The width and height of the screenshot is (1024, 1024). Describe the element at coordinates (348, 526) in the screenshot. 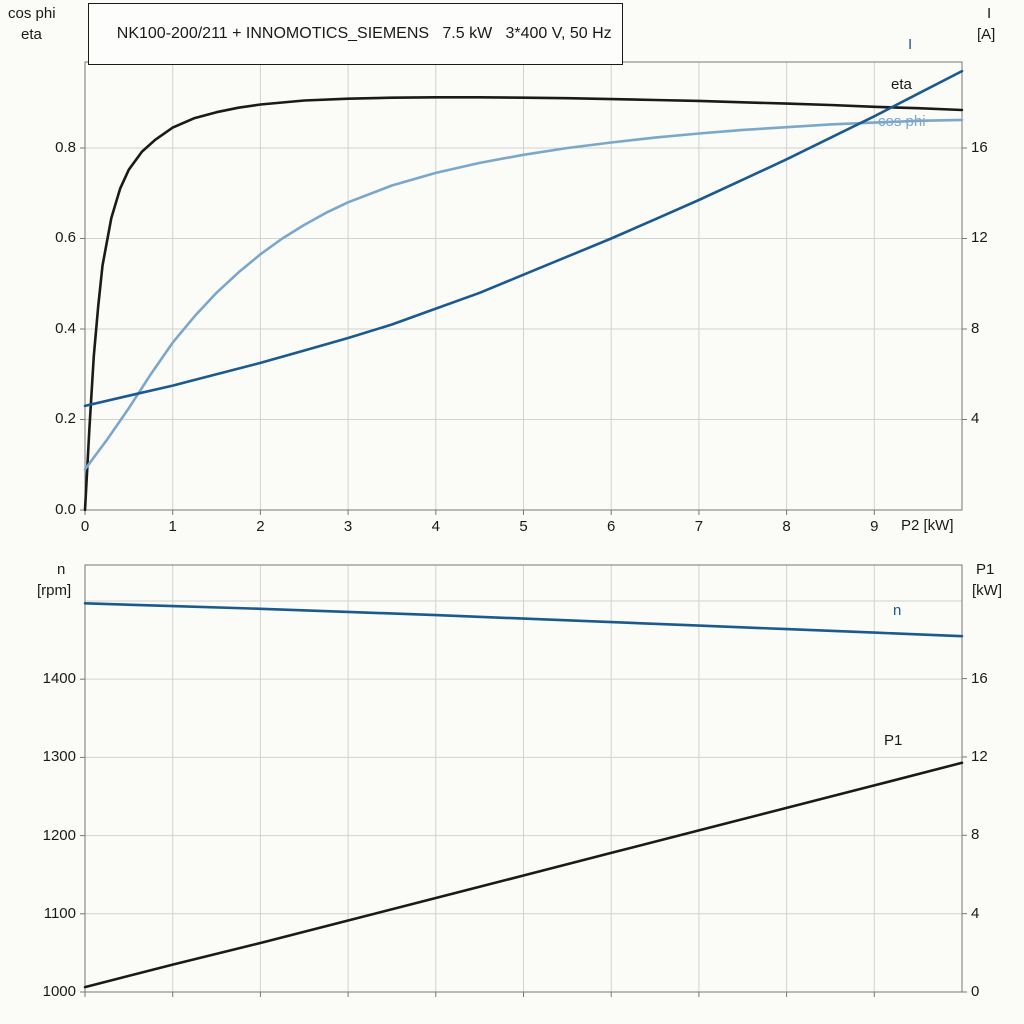

I see `x-tick-label: 3` at that location.